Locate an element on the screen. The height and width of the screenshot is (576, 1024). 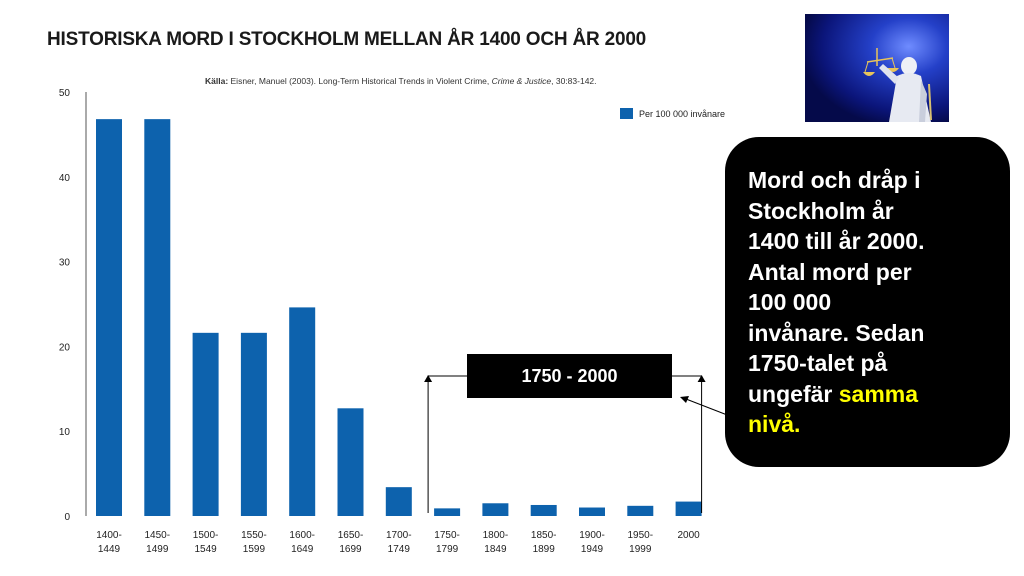
x-tick-label: 1999 is located at coordinates (640, 549).